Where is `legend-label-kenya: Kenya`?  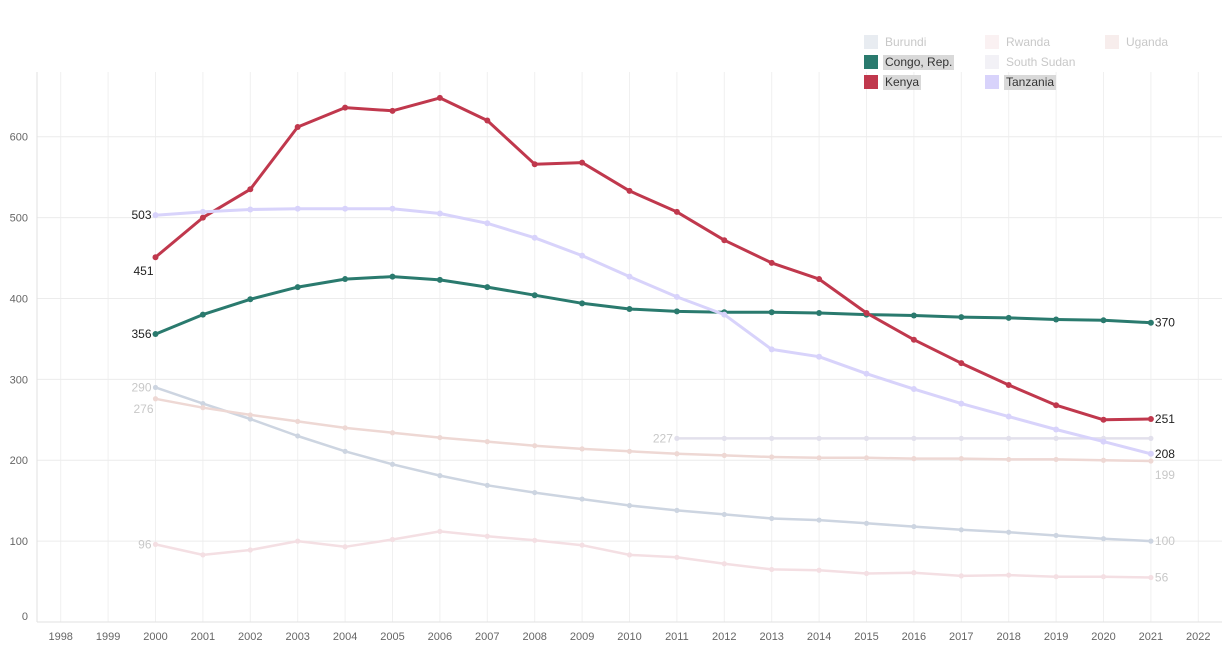
legend-label-kenya: Kenya is located at coordinates (902, 82).